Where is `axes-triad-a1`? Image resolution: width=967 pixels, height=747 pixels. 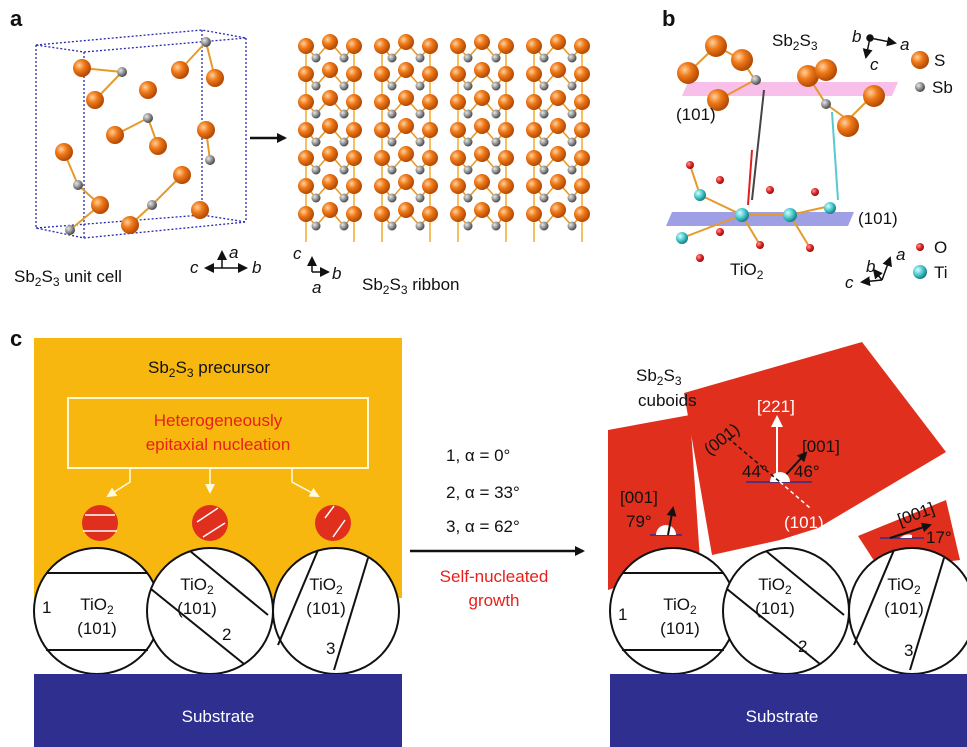
axes-triad-a1 is located at coordinates (226, 261).